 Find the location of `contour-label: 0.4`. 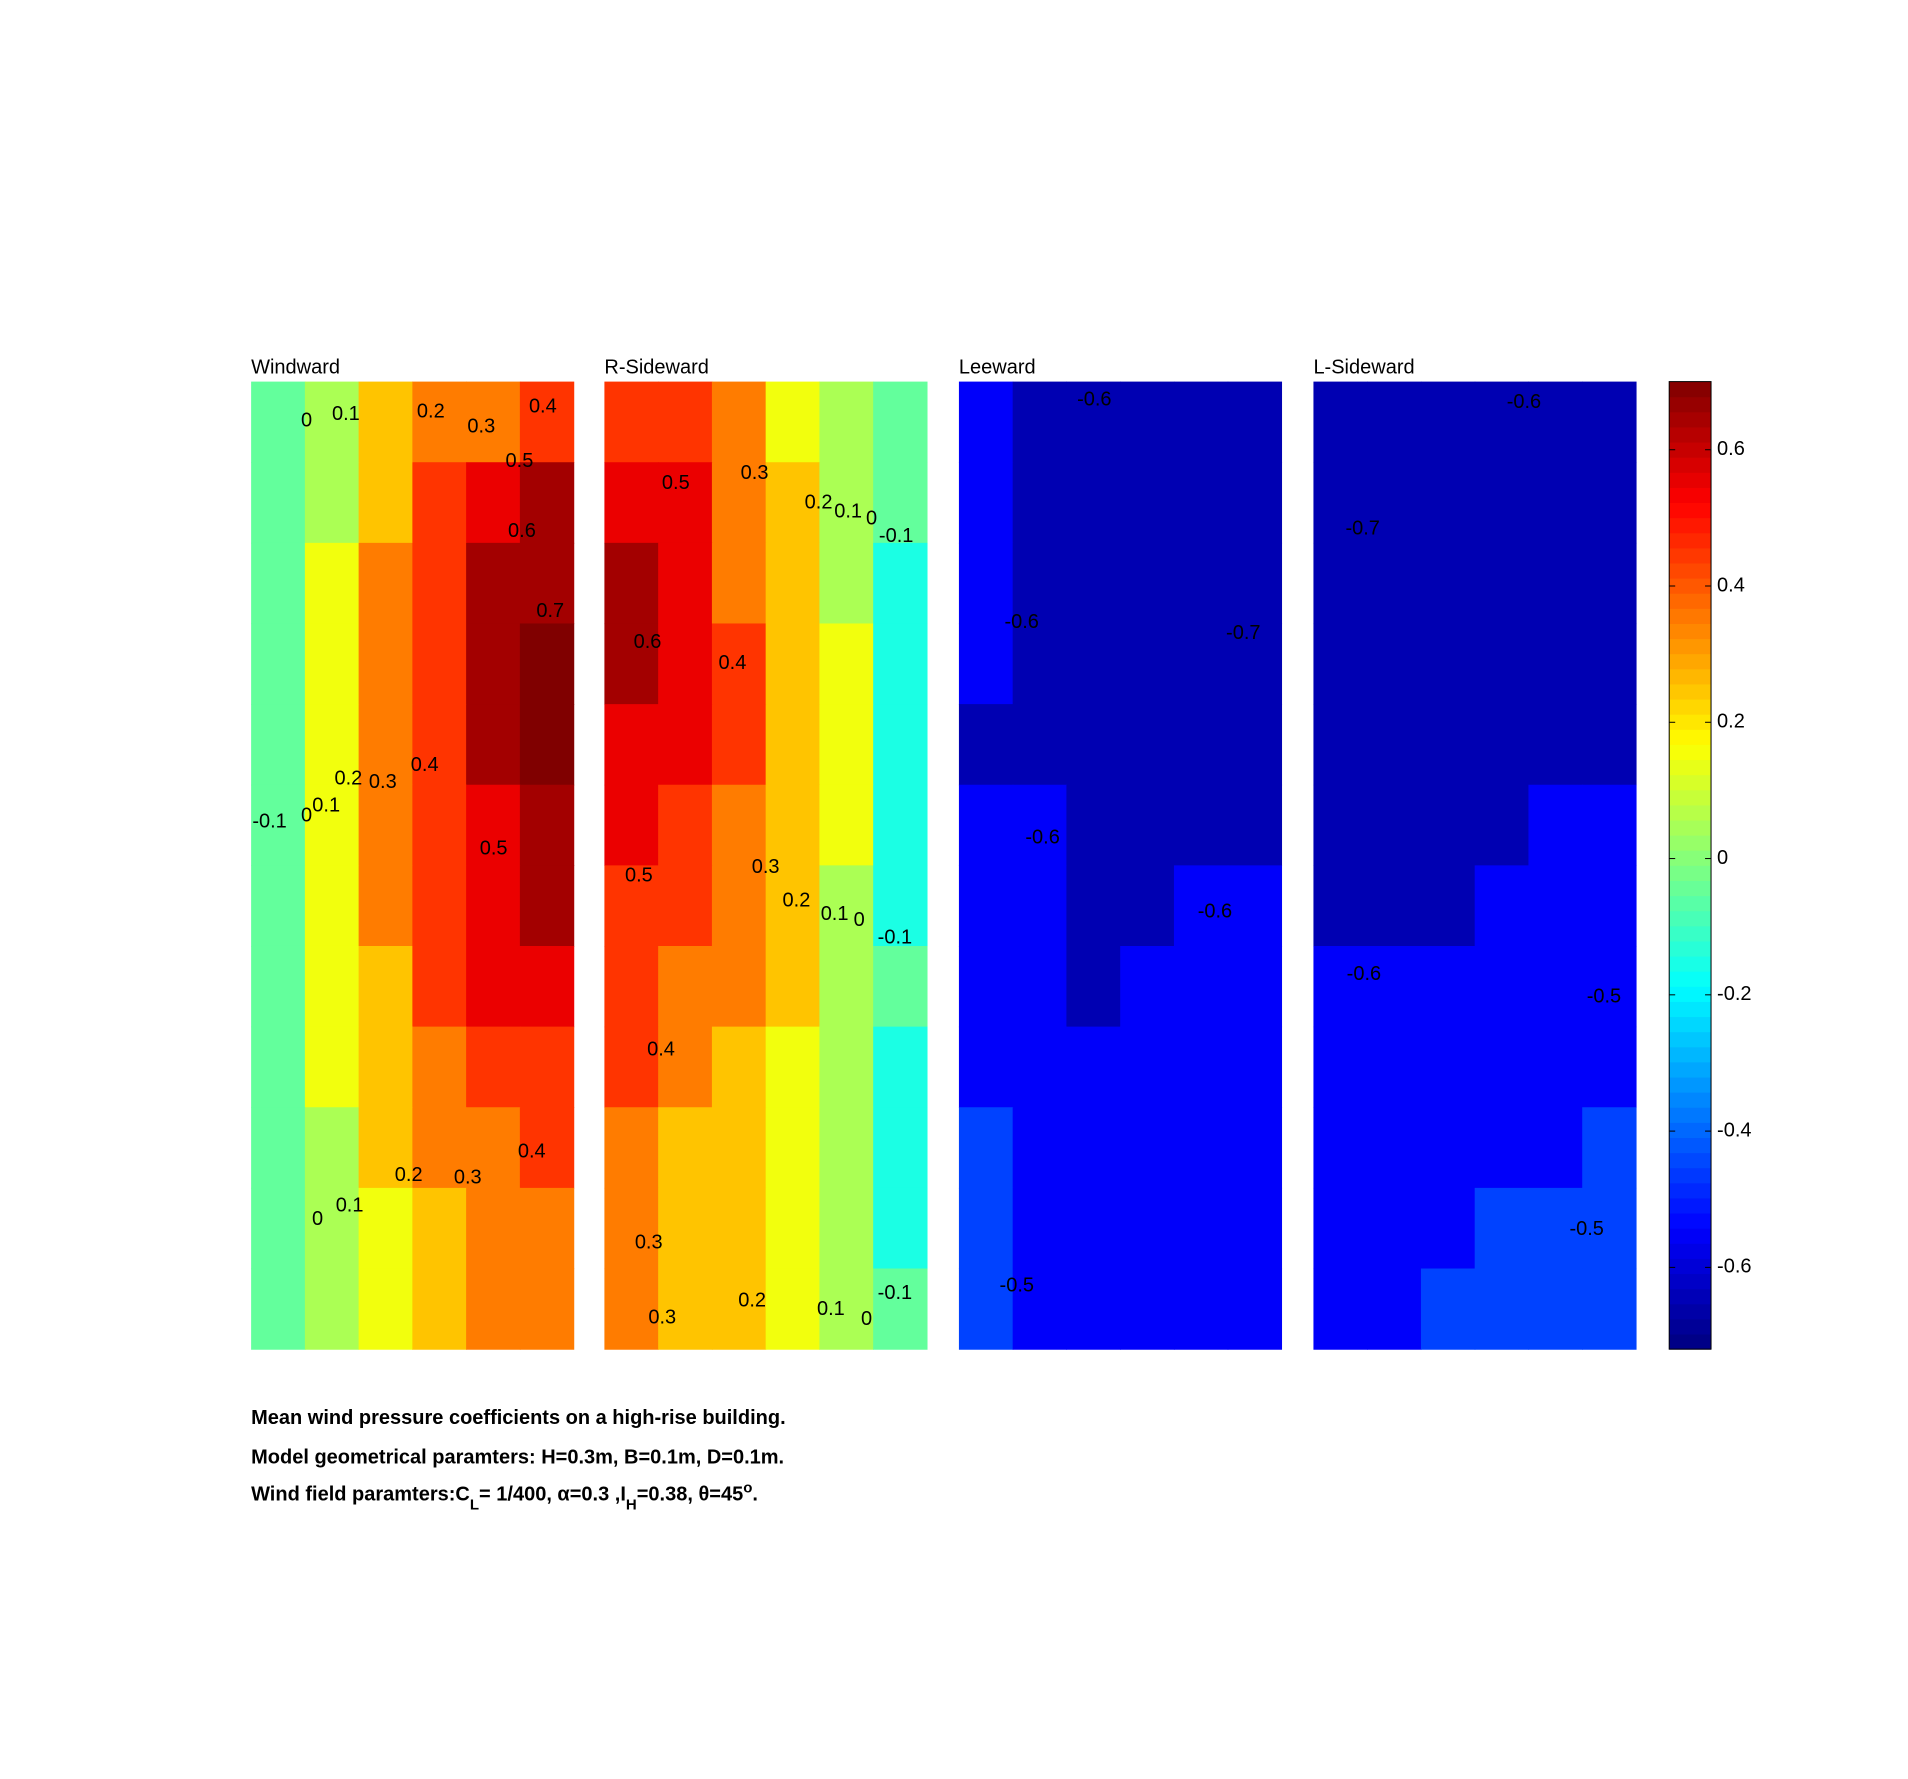

contour-label: 0.4 is located at coordinates (425, 765).